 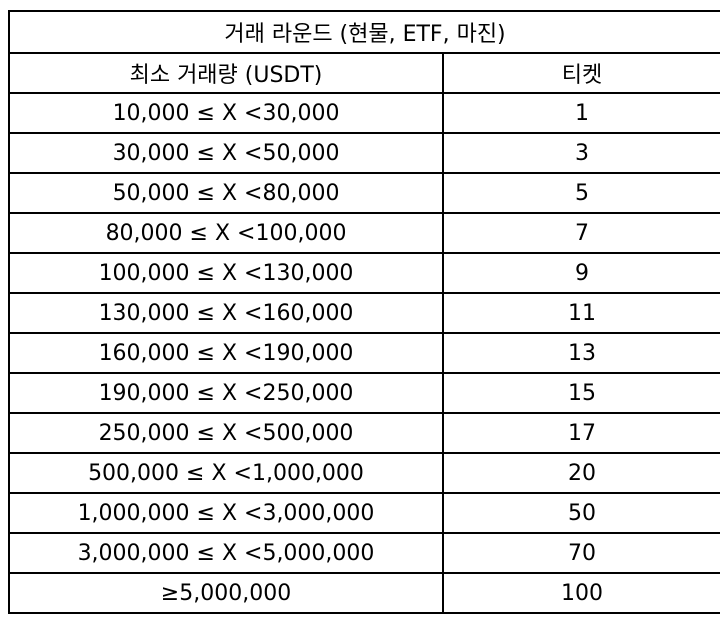 What do you see at coordinates (581, 593) in the screenshot?
I see `ticket-count-cell: 100` at bounding box center [581, 593].